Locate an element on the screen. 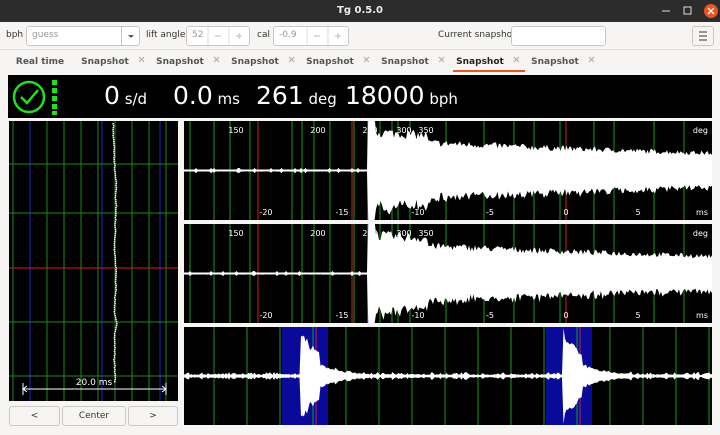 The width and height of the screenshot is (720, 435). lift-angle-value: 52 is located at coordinates (198, 35).